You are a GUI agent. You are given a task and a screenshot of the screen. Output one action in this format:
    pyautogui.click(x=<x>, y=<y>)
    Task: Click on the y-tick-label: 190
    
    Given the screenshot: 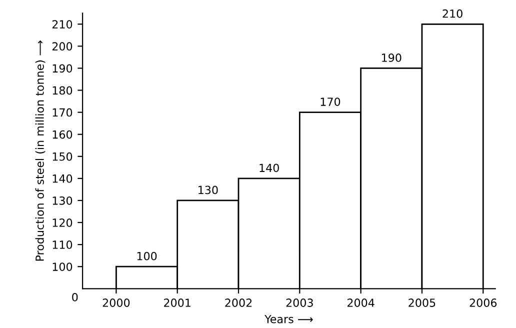 What is the action you would take?
    pyautogui.click(x=62, y=68)
    